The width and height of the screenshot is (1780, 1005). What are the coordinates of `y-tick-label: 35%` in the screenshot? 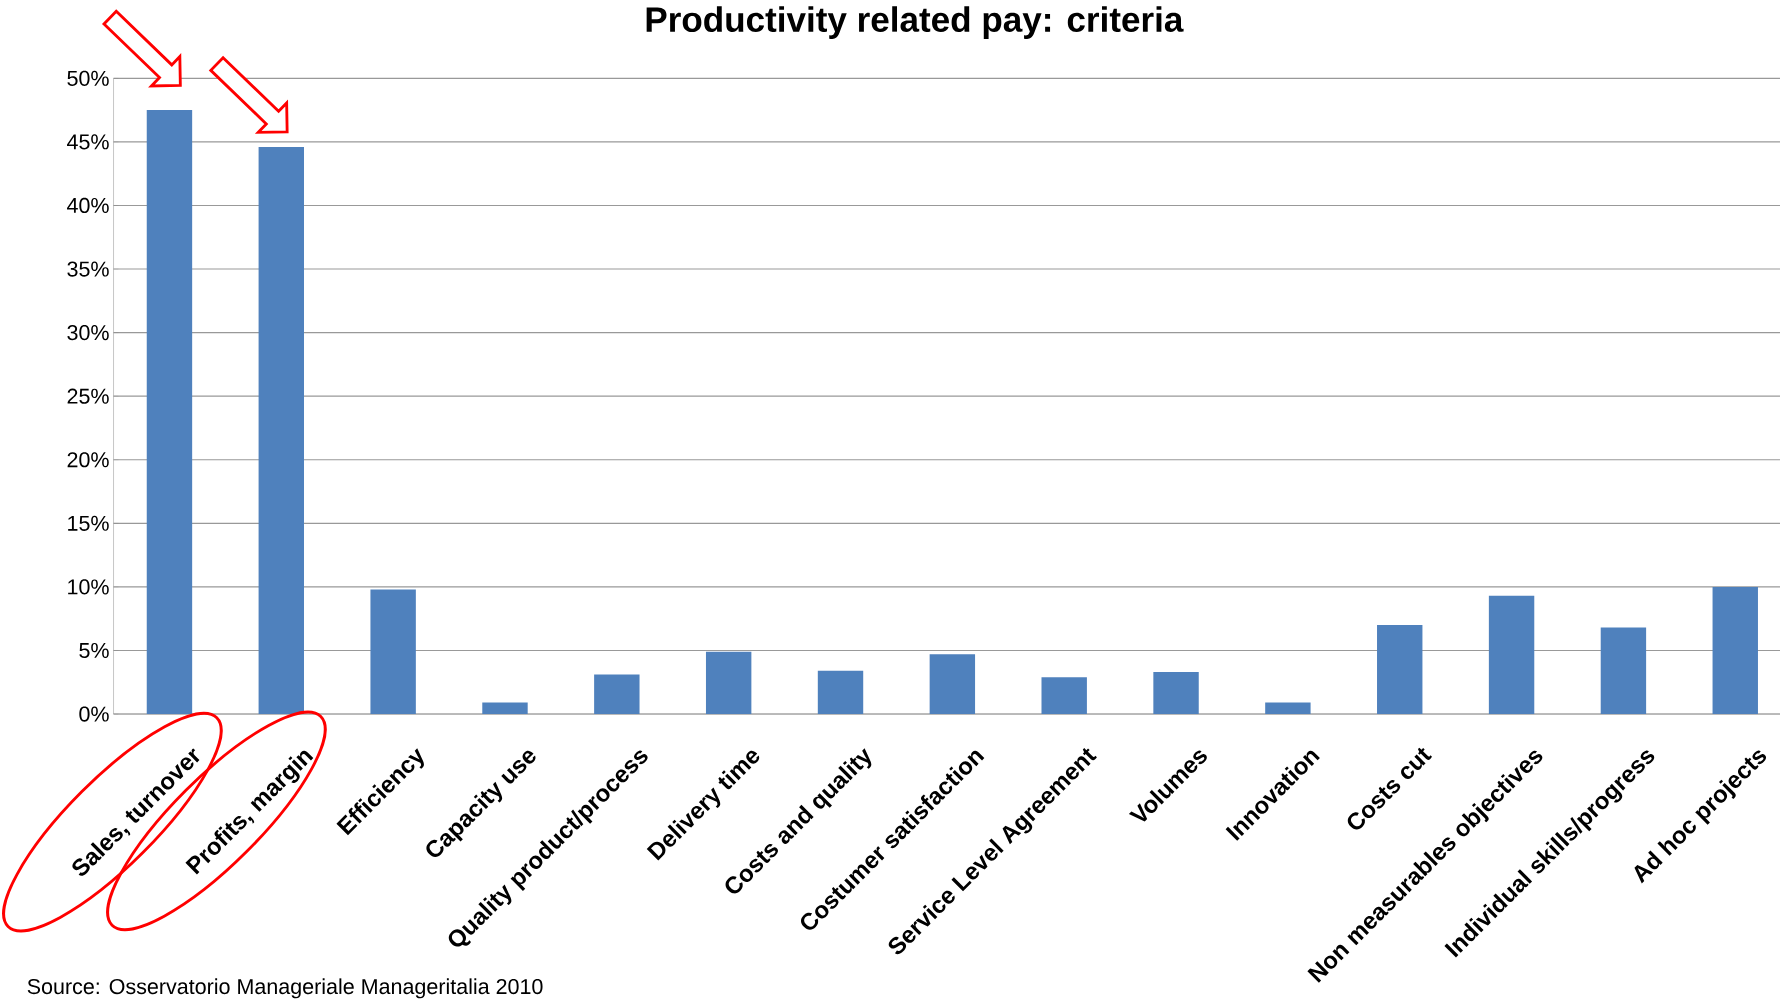 It's located at (88, 269).